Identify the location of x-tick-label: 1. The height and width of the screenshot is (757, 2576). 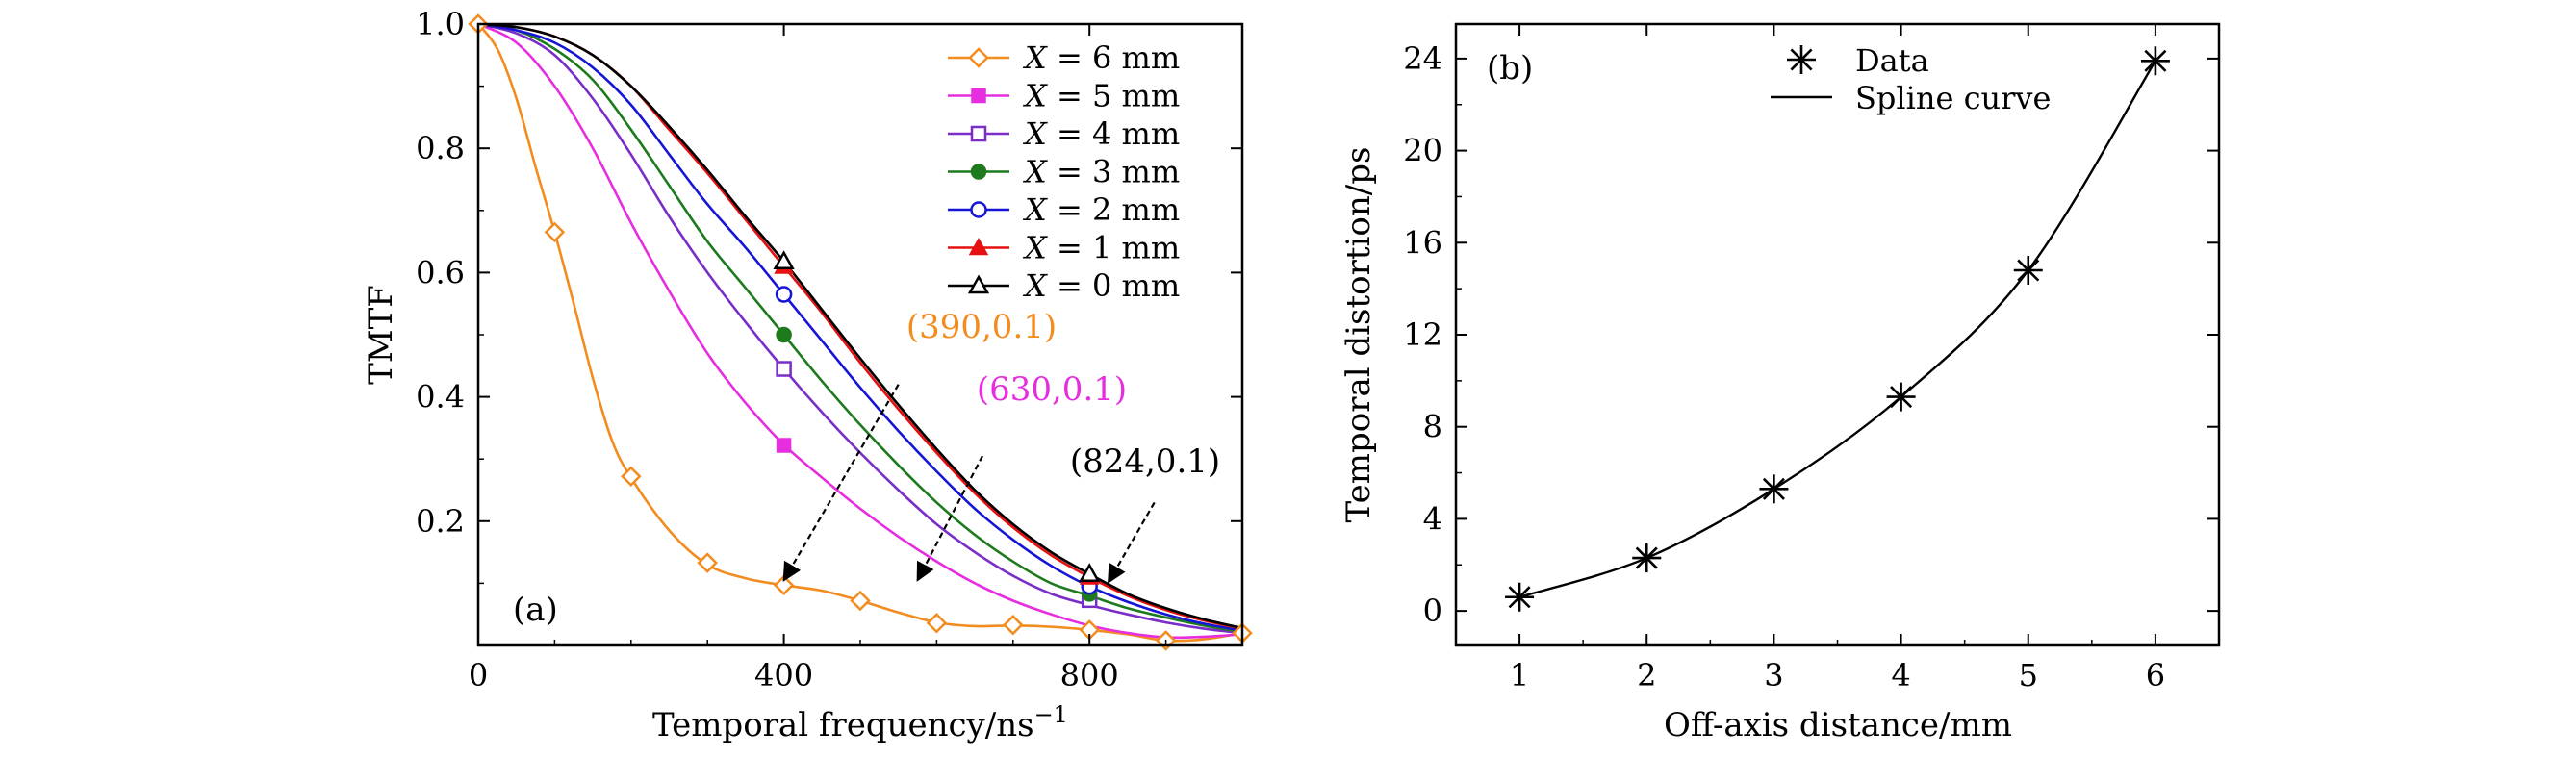
(1519, 675).